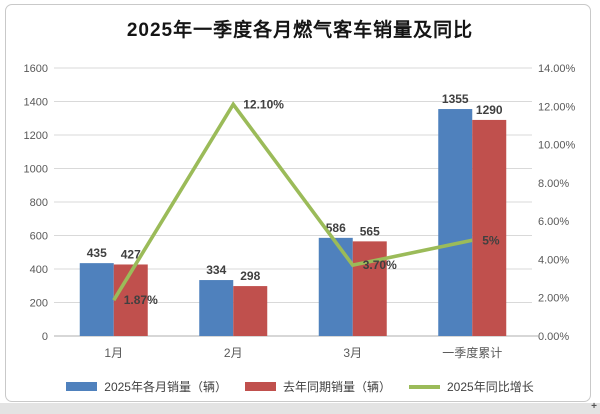 The width and height of the screenshot is (600, 414). I want to click on x-axis-category-label: 一季度累计, so click(472, 352).